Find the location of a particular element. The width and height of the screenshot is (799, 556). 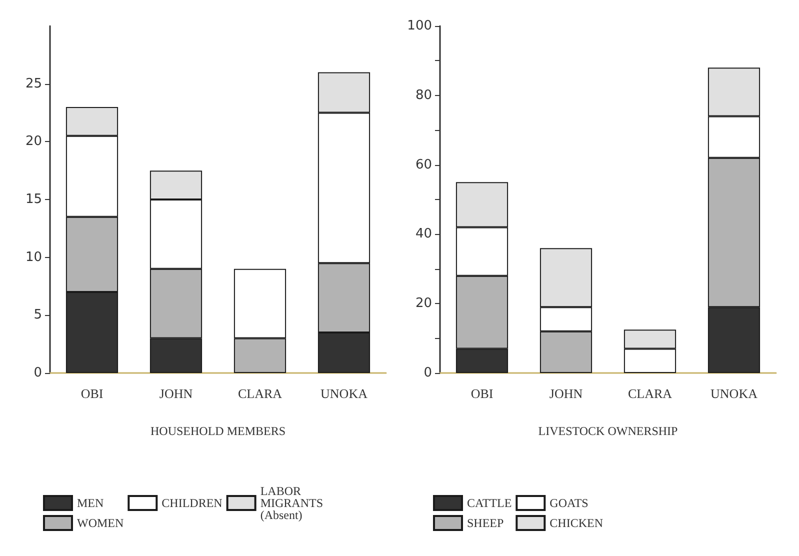

y-tick-label: 25 is located at coordinates (33, 84).